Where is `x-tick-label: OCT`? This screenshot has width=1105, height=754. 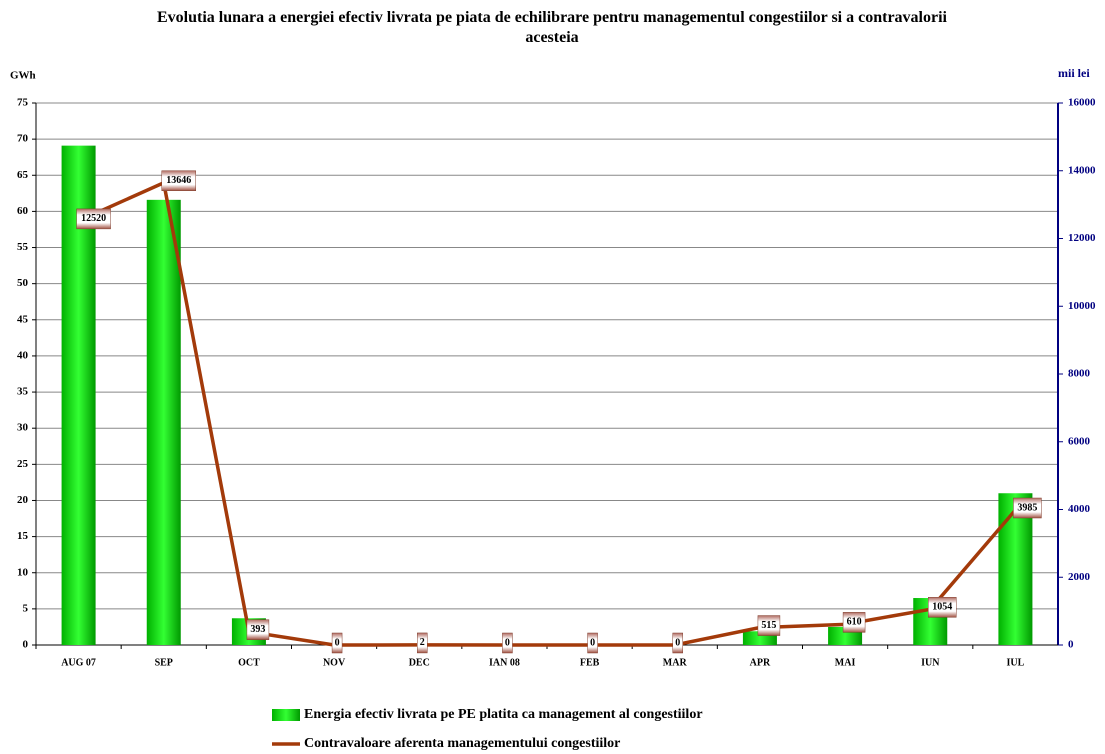
x-tick-label: OCT is located at coordinates (249, 662).